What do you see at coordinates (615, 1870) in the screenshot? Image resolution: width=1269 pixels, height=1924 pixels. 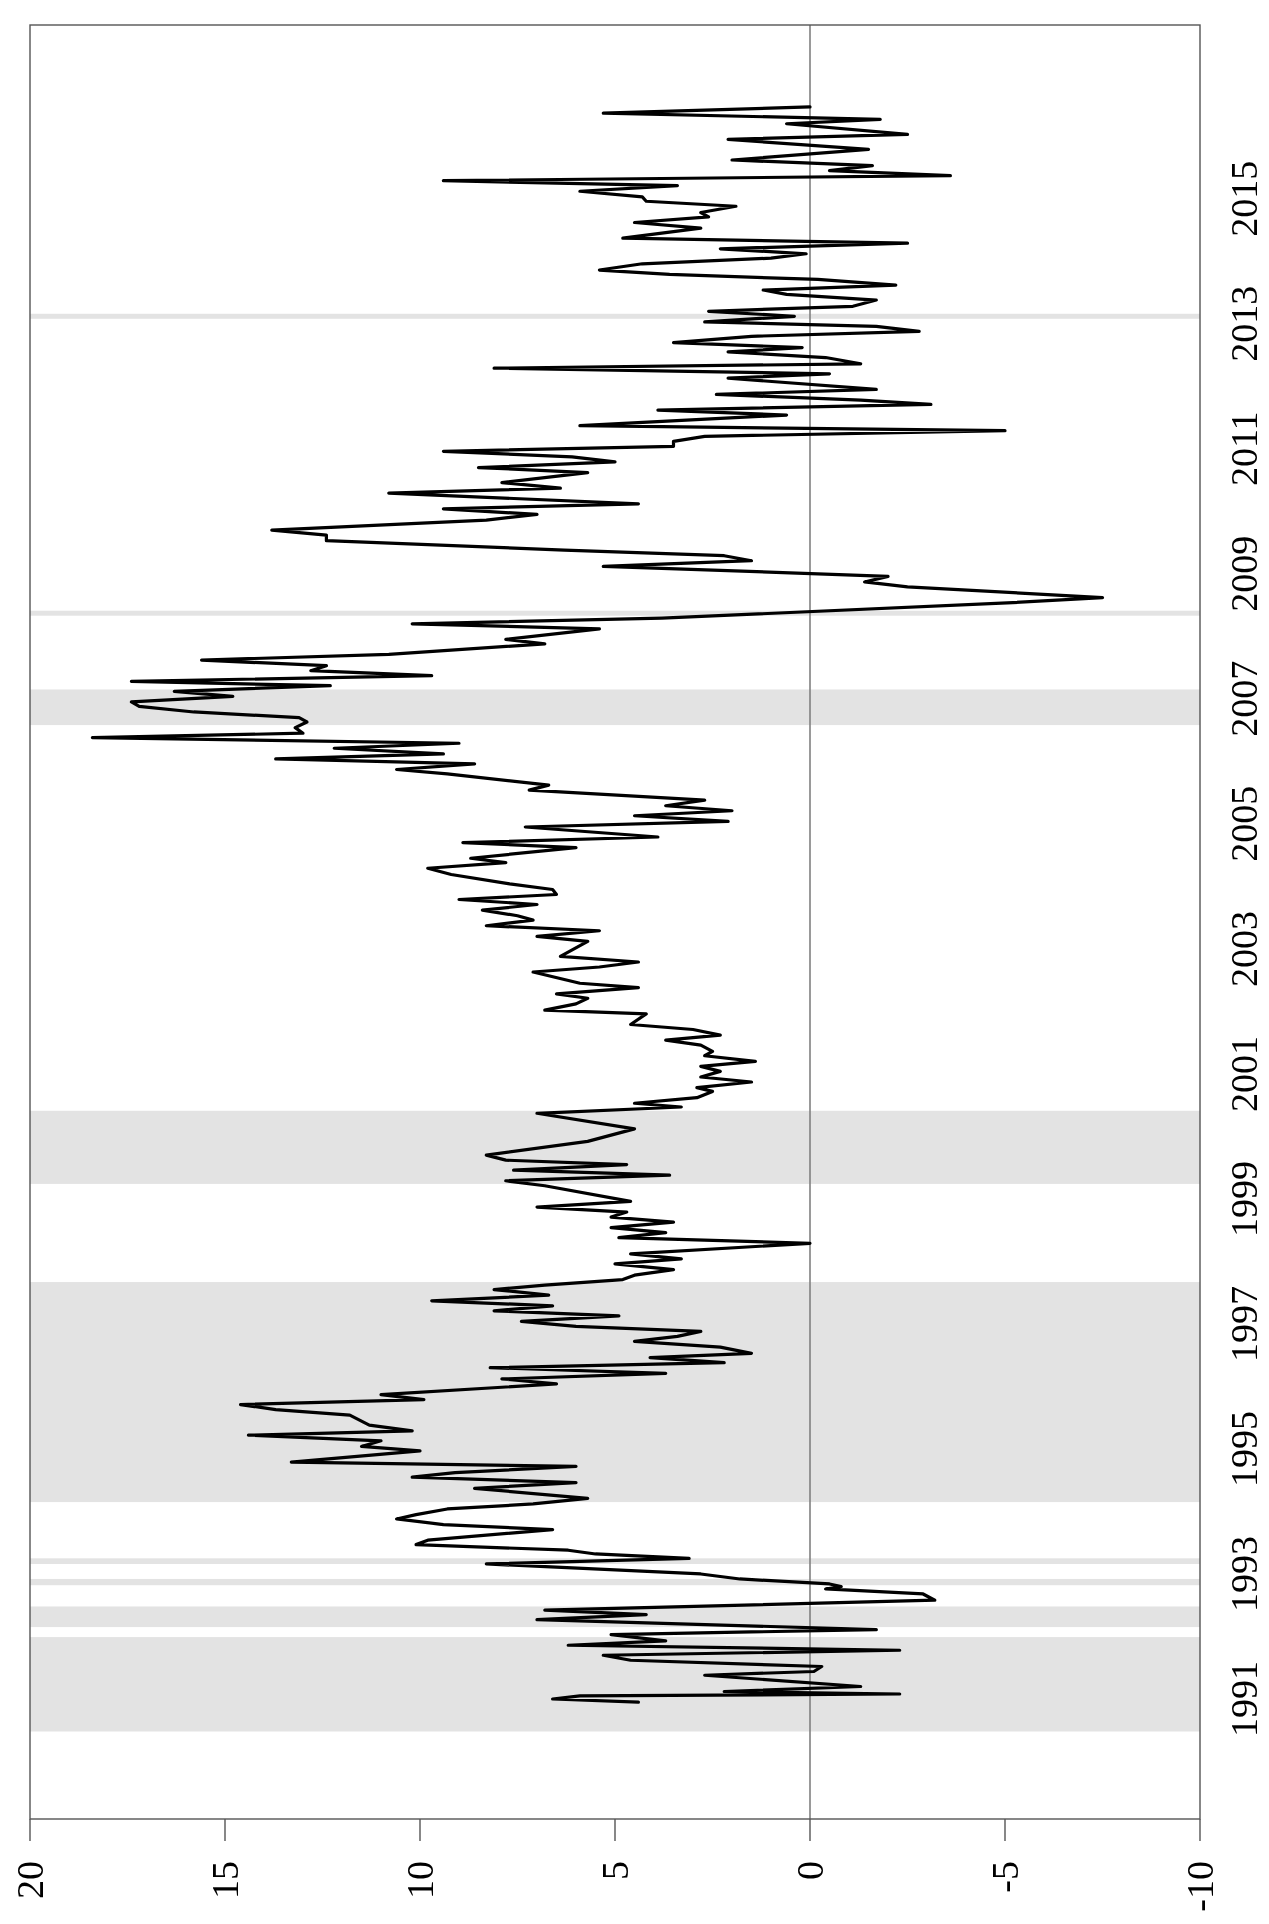 I see `x-tick-label: 5` at bounding box center [615, 1870].